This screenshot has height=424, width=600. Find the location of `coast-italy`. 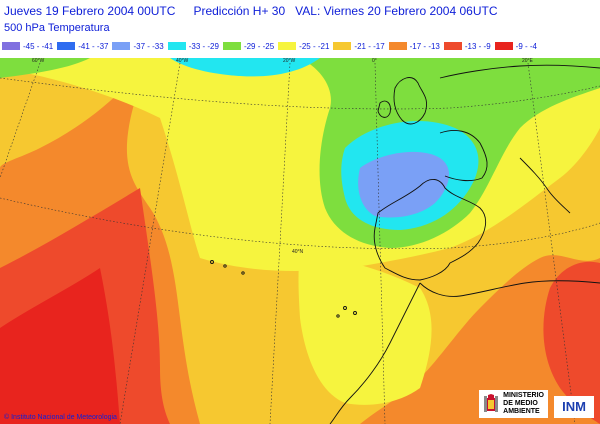

coast-italy is located at coordinates (545, 185).